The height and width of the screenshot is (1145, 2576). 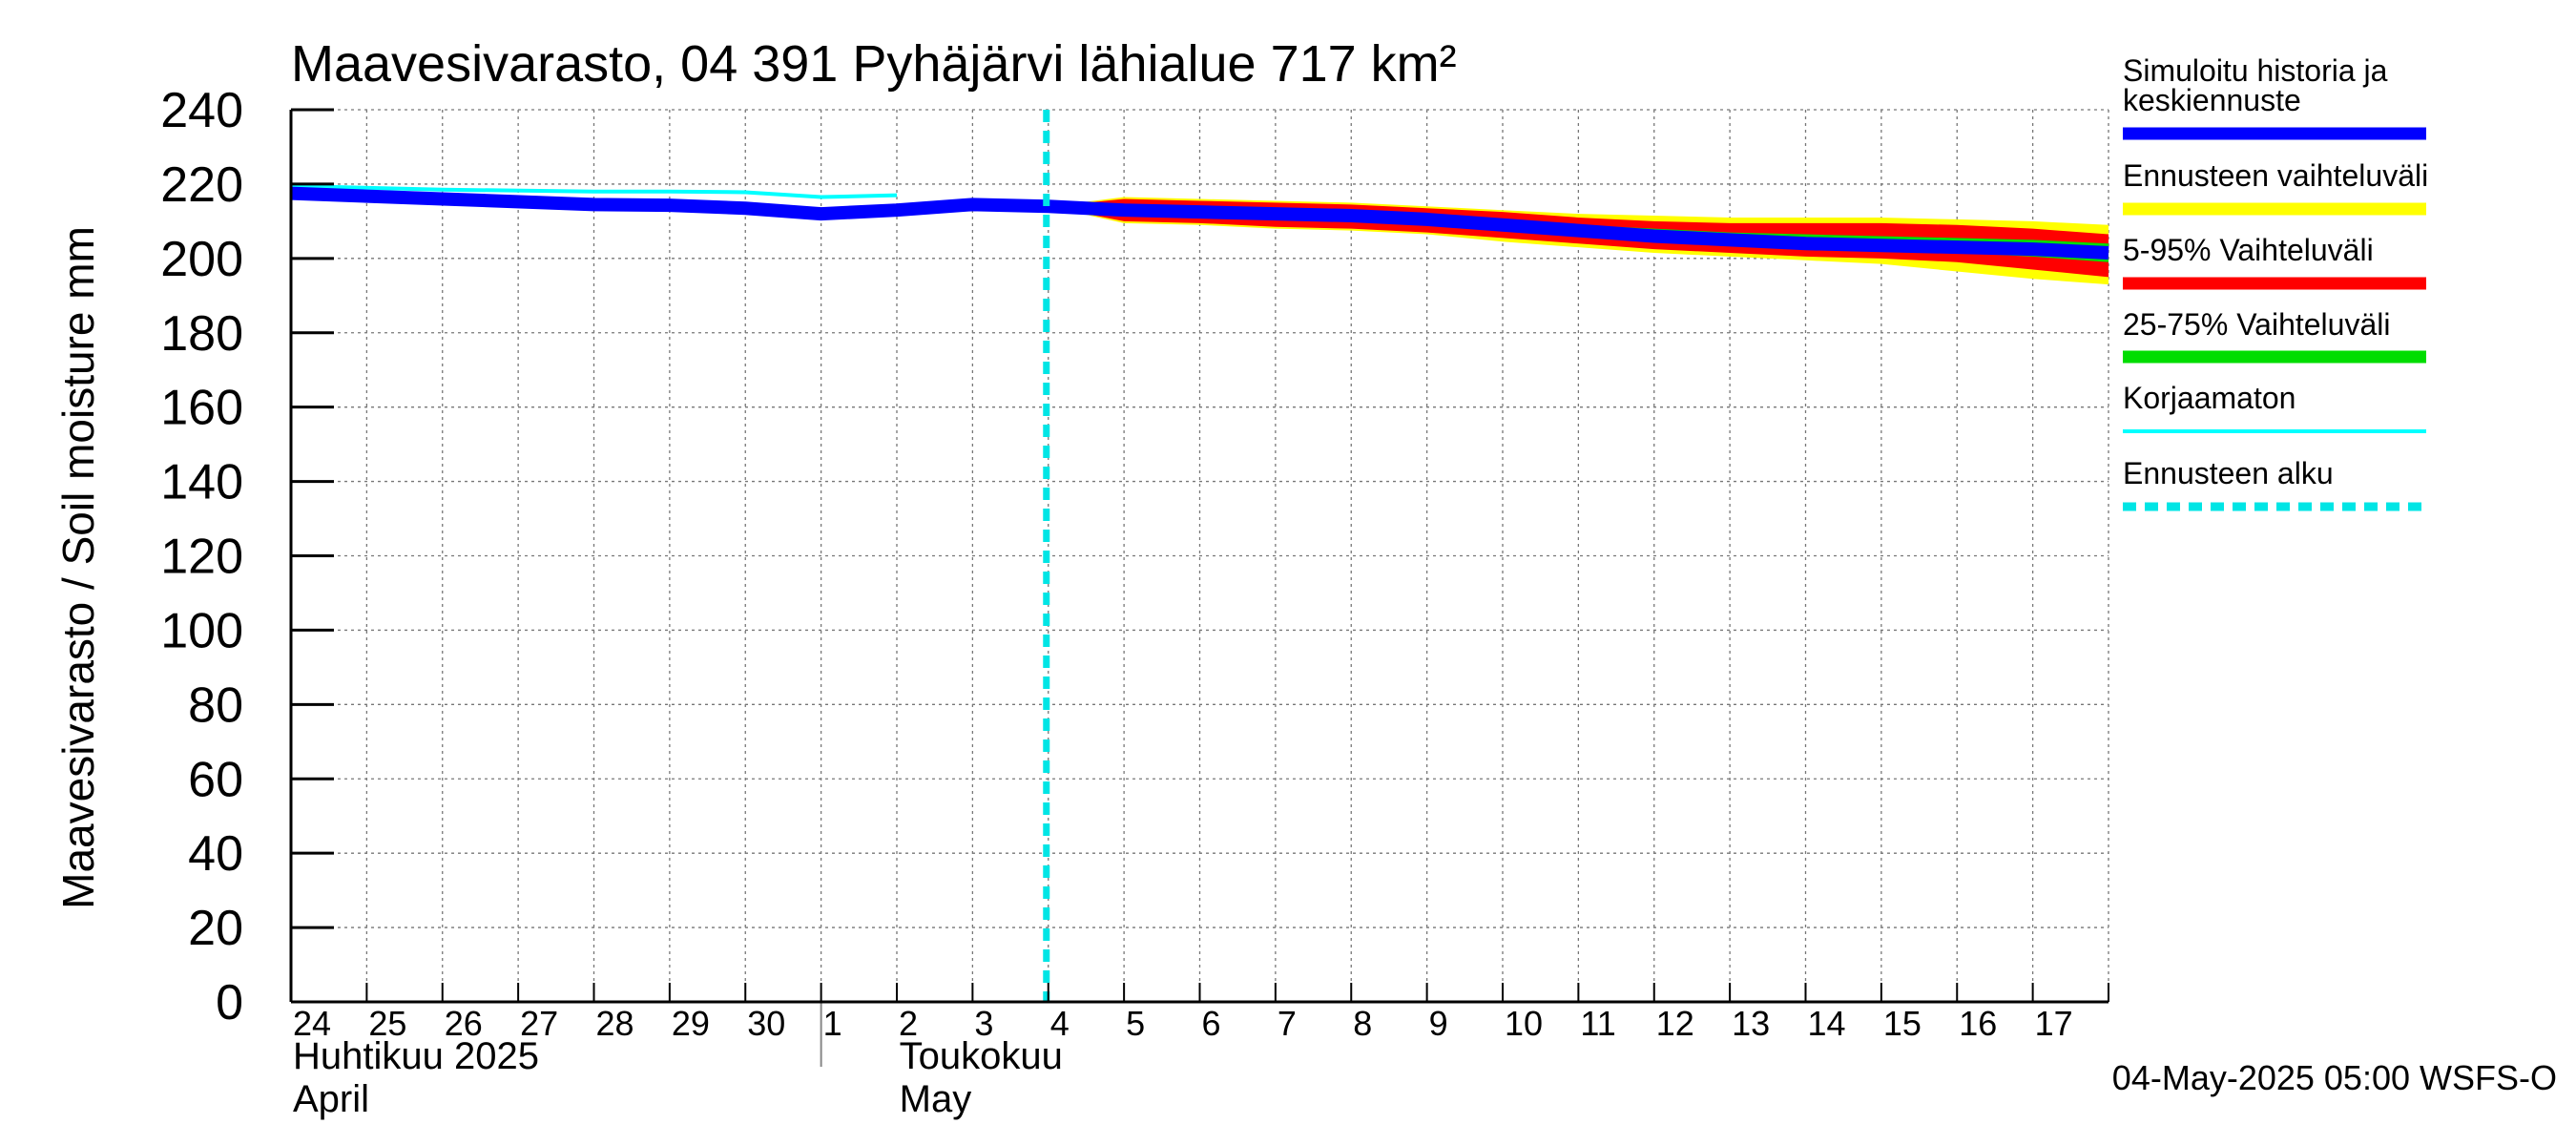 I want to click on y-tick-label: 220, so click(x=201, y=185).